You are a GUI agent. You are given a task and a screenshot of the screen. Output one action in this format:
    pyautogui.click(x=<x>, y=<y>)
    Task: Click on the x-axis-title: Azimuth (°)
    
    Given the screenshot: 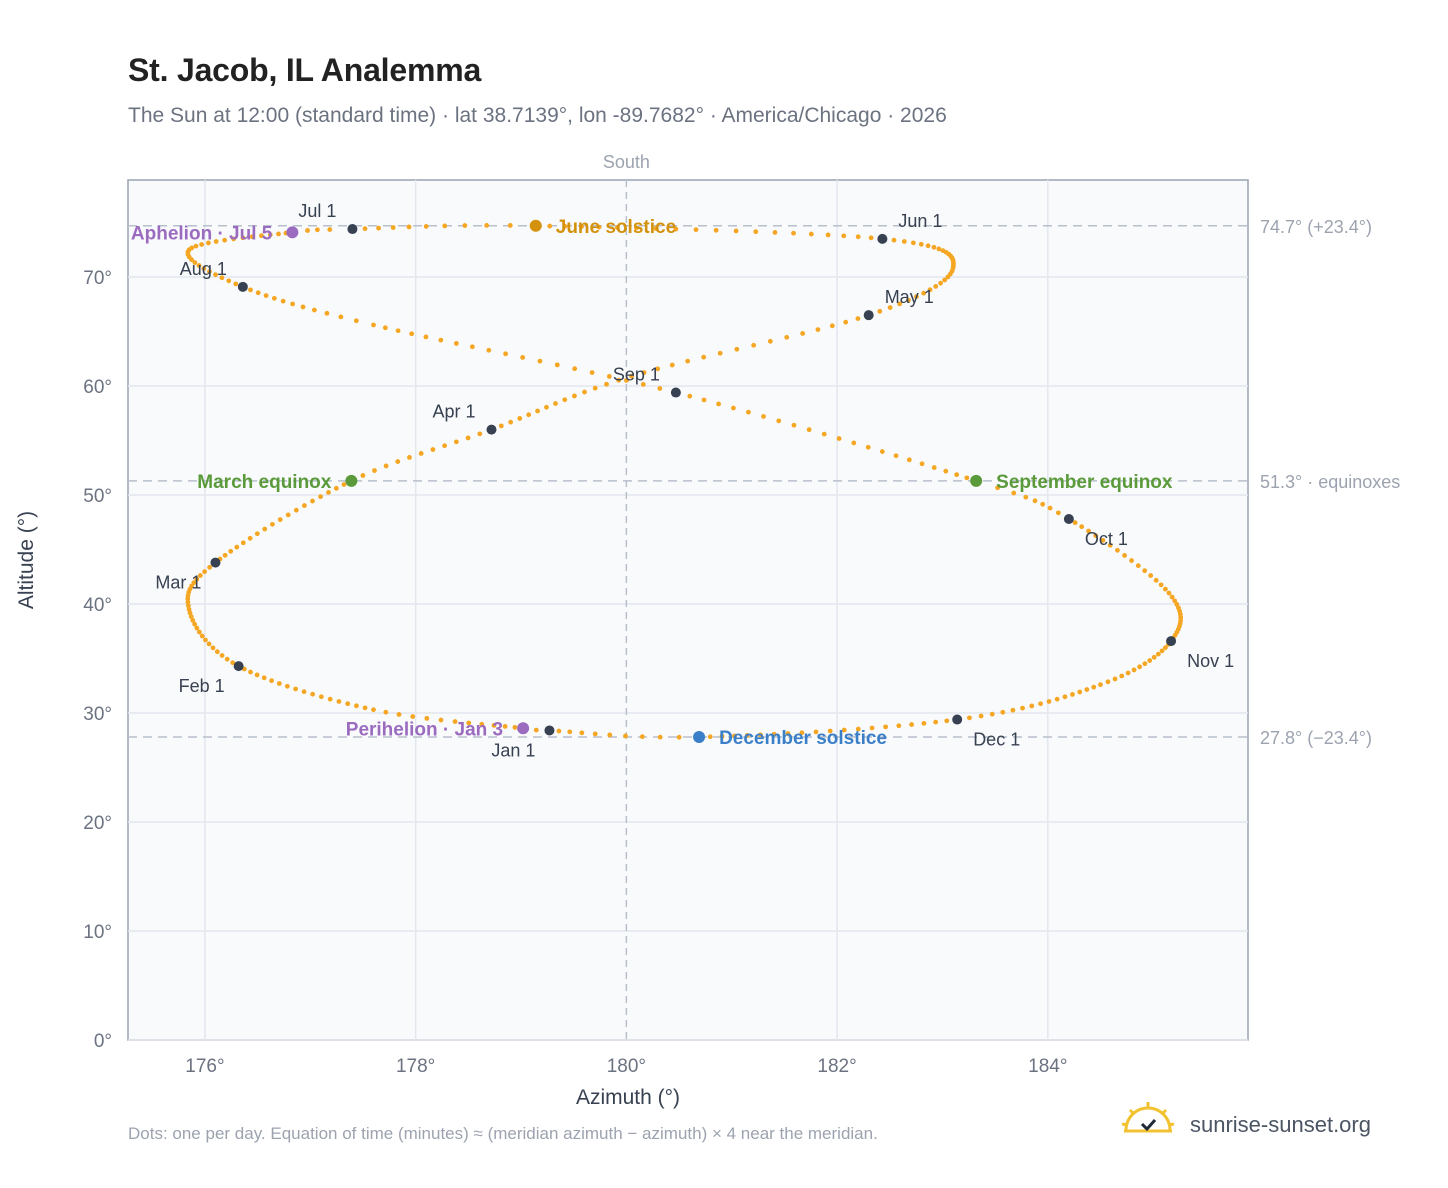 What is the action you would take?
    pyautogui.click(x=628, y=1097)
    